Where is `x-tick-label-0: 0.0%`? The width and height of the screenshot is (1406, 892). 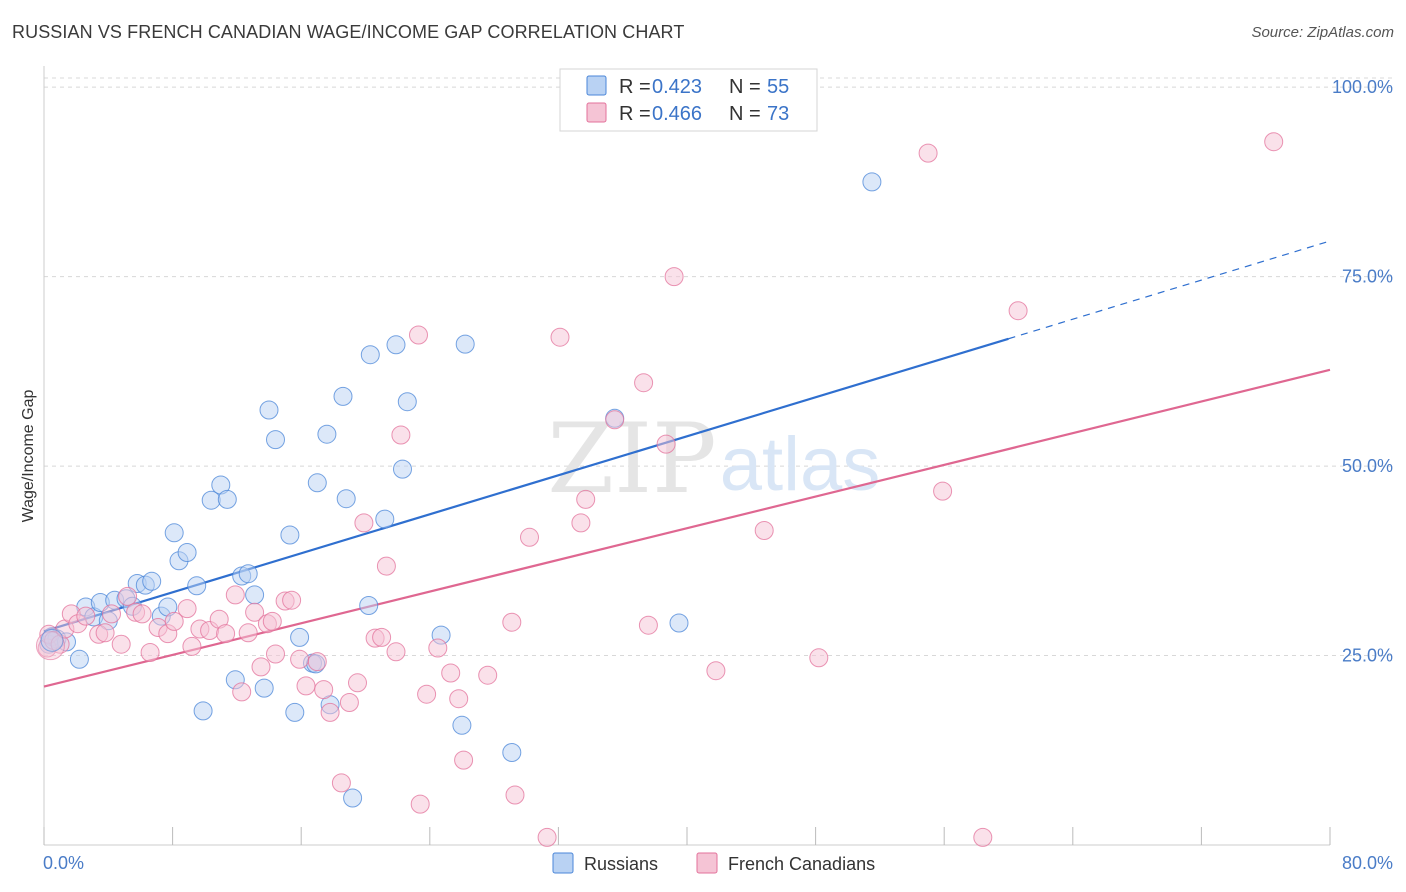
x-tick-label-0: 0.0% is located at coordinates (63, 863).